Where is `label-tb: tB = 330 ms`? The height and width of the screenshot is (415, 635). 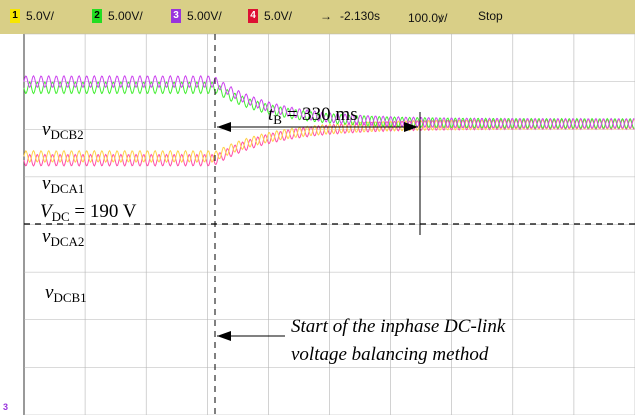
label-tb: tB = 330 ms is located at coordinates (313, 115).